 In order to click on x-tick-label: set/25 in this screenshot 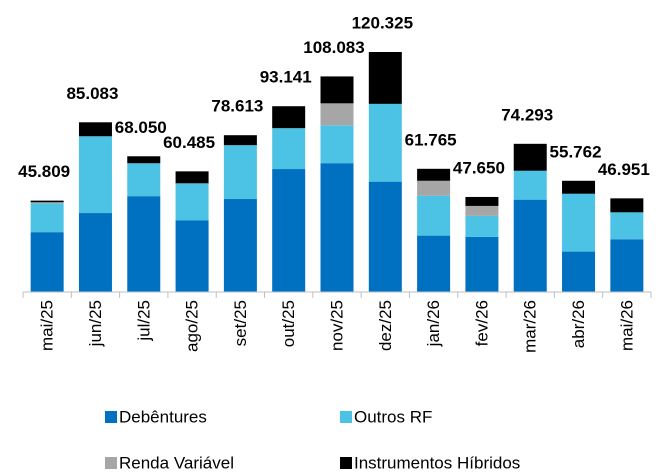, I will do `click(240, 323)`.